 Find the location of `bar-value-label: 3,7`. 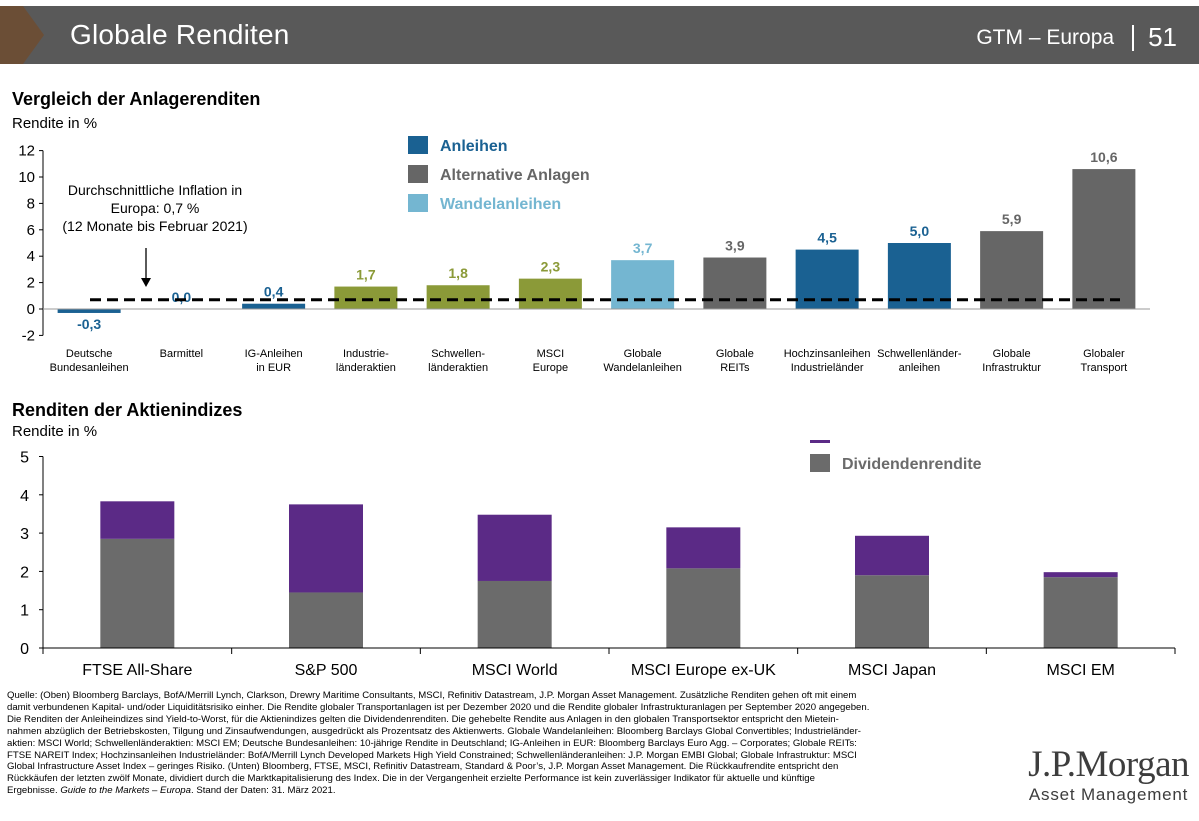

bar-value-label: 3,7 is located at coordinates (643, 248).